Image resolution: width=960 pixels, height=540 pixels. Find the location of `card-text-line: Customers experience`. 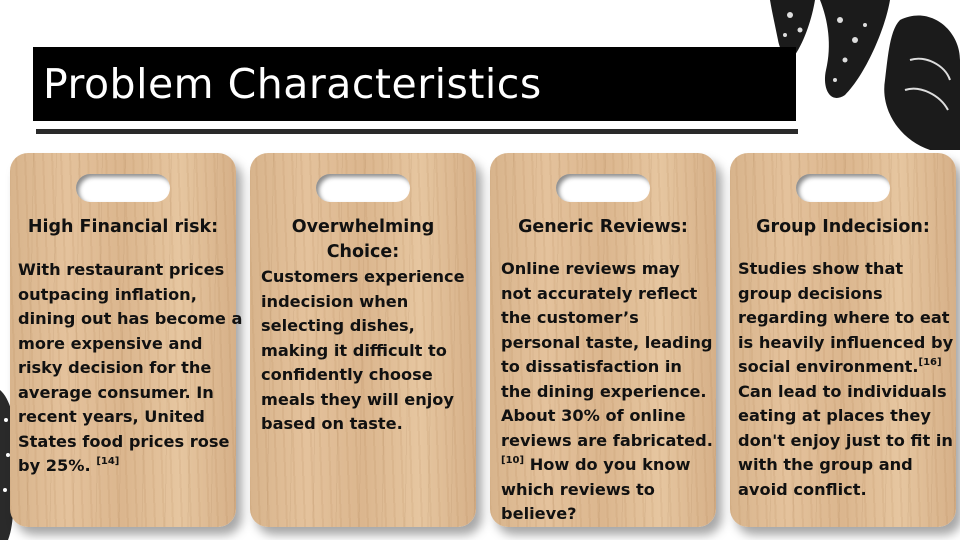

card-text-line: Customers experience is located at coordinates (363, 276).